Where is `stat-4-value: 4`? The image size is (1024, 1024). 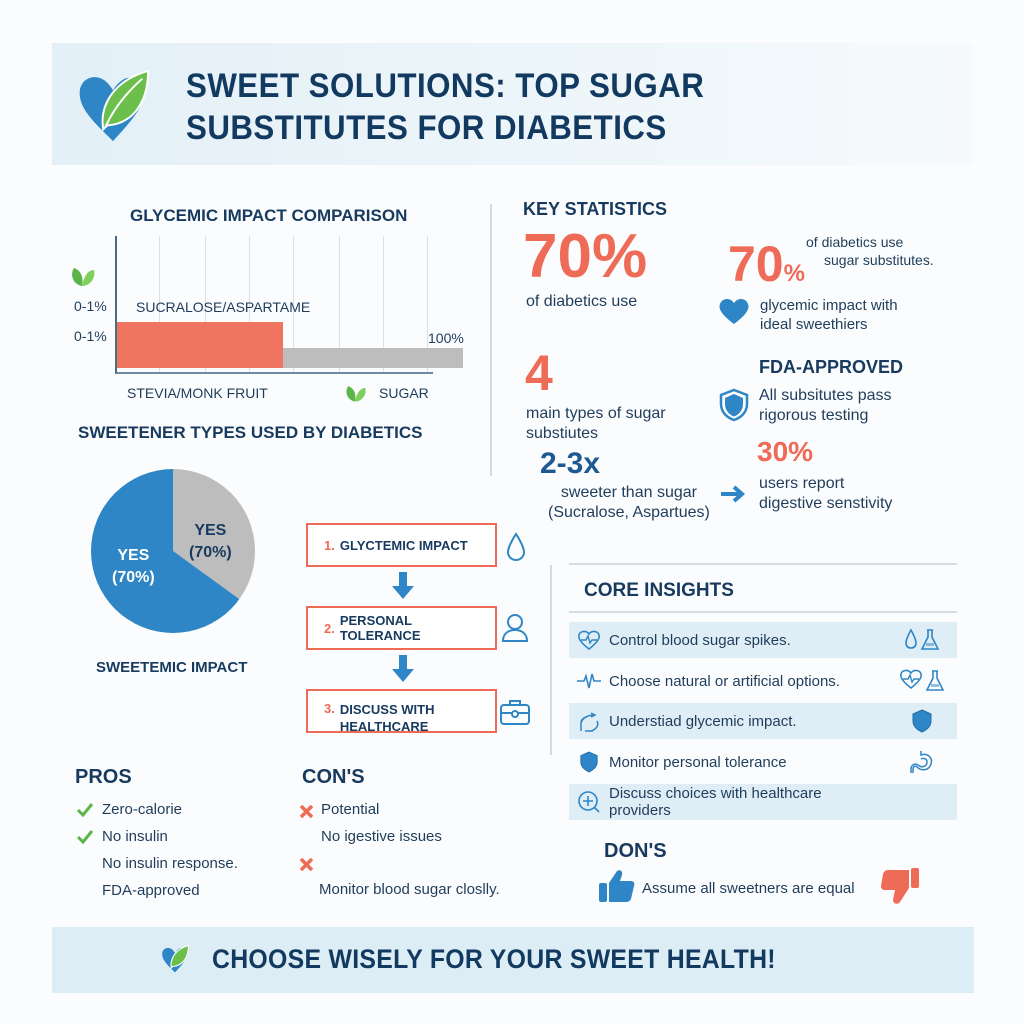
stat-4-value: 4 is located at coordinates (539, 373).